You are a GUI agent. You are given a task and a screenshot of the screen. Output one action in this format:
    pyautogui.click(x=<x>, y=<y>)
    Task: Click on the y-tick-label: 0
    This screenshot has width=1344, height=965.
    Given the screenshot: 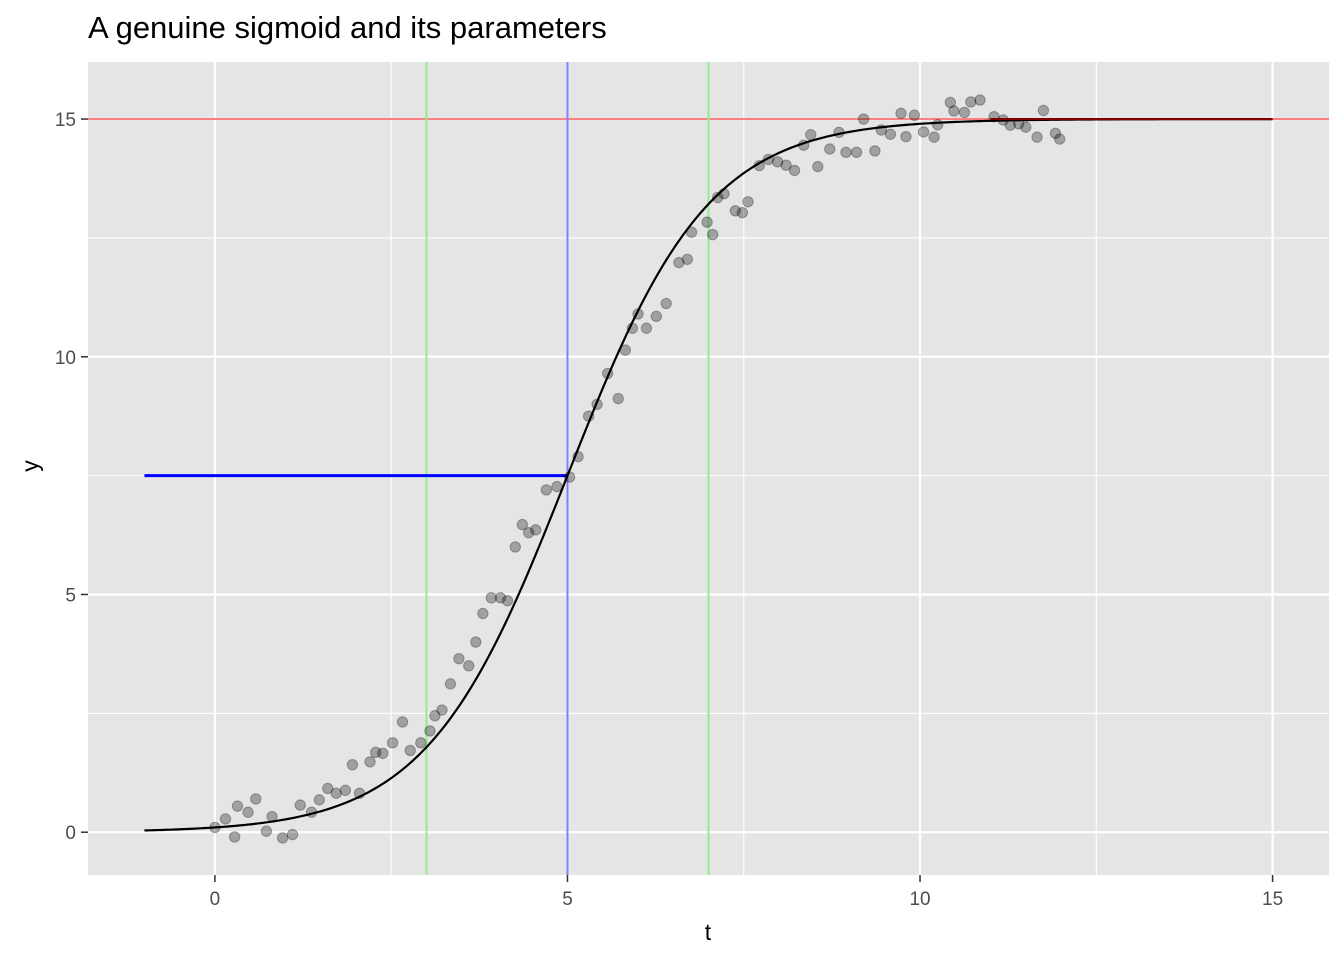 What is the action you would take?
    pyautogui.click(x=70, y=833)
    